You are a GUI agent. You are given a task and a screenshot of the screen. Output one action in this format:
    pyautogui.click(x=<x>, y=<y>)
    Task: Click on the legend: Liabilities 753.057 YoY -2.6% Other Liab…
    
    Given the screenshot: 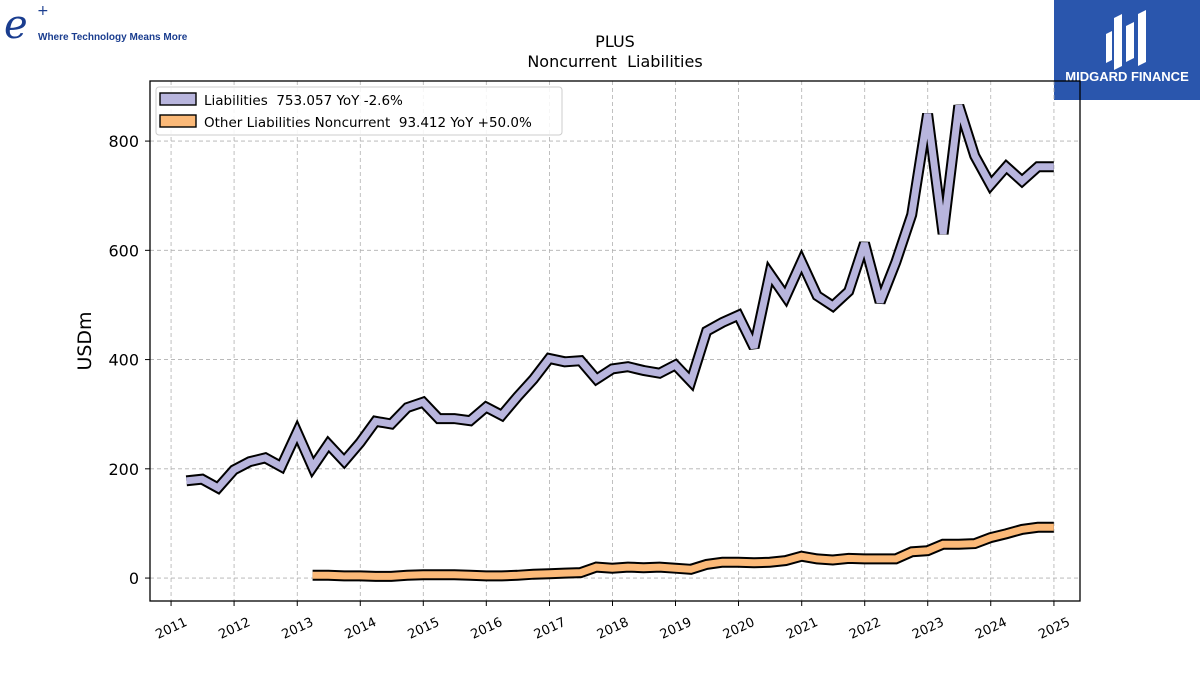 What is the action you would take?
    pyautogui.click(x=359, y=111)
    